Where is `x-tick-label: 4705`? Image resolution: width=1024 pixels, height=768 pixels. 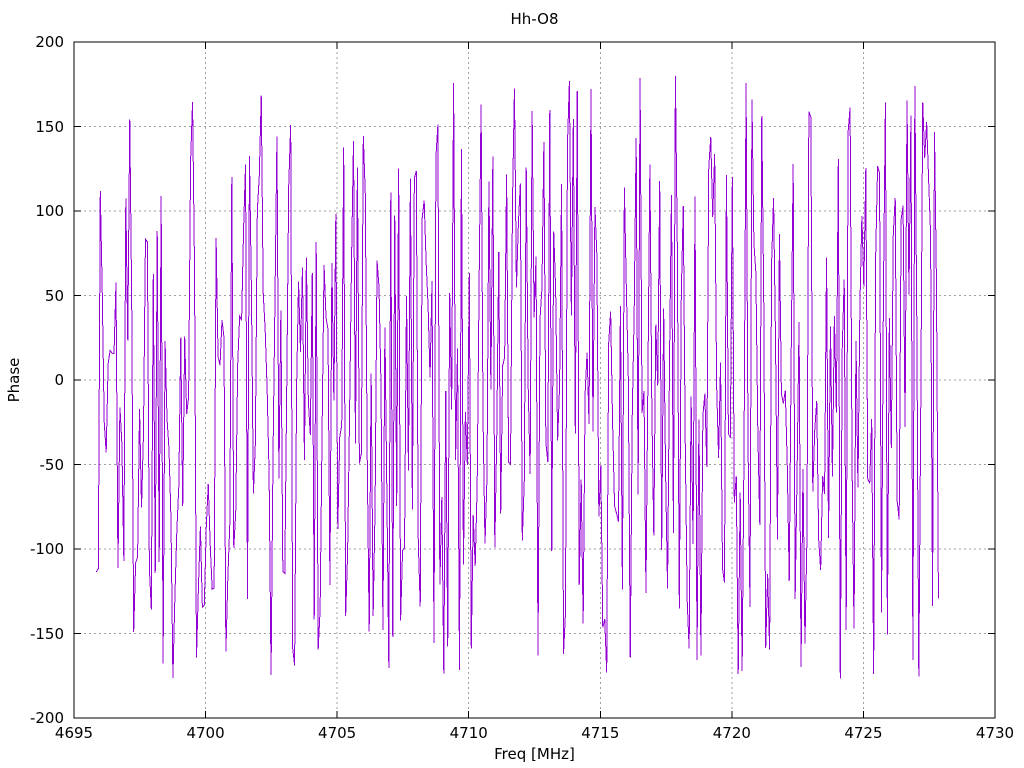 x-tick-label: 4705 is located at coordinates (337, 733).